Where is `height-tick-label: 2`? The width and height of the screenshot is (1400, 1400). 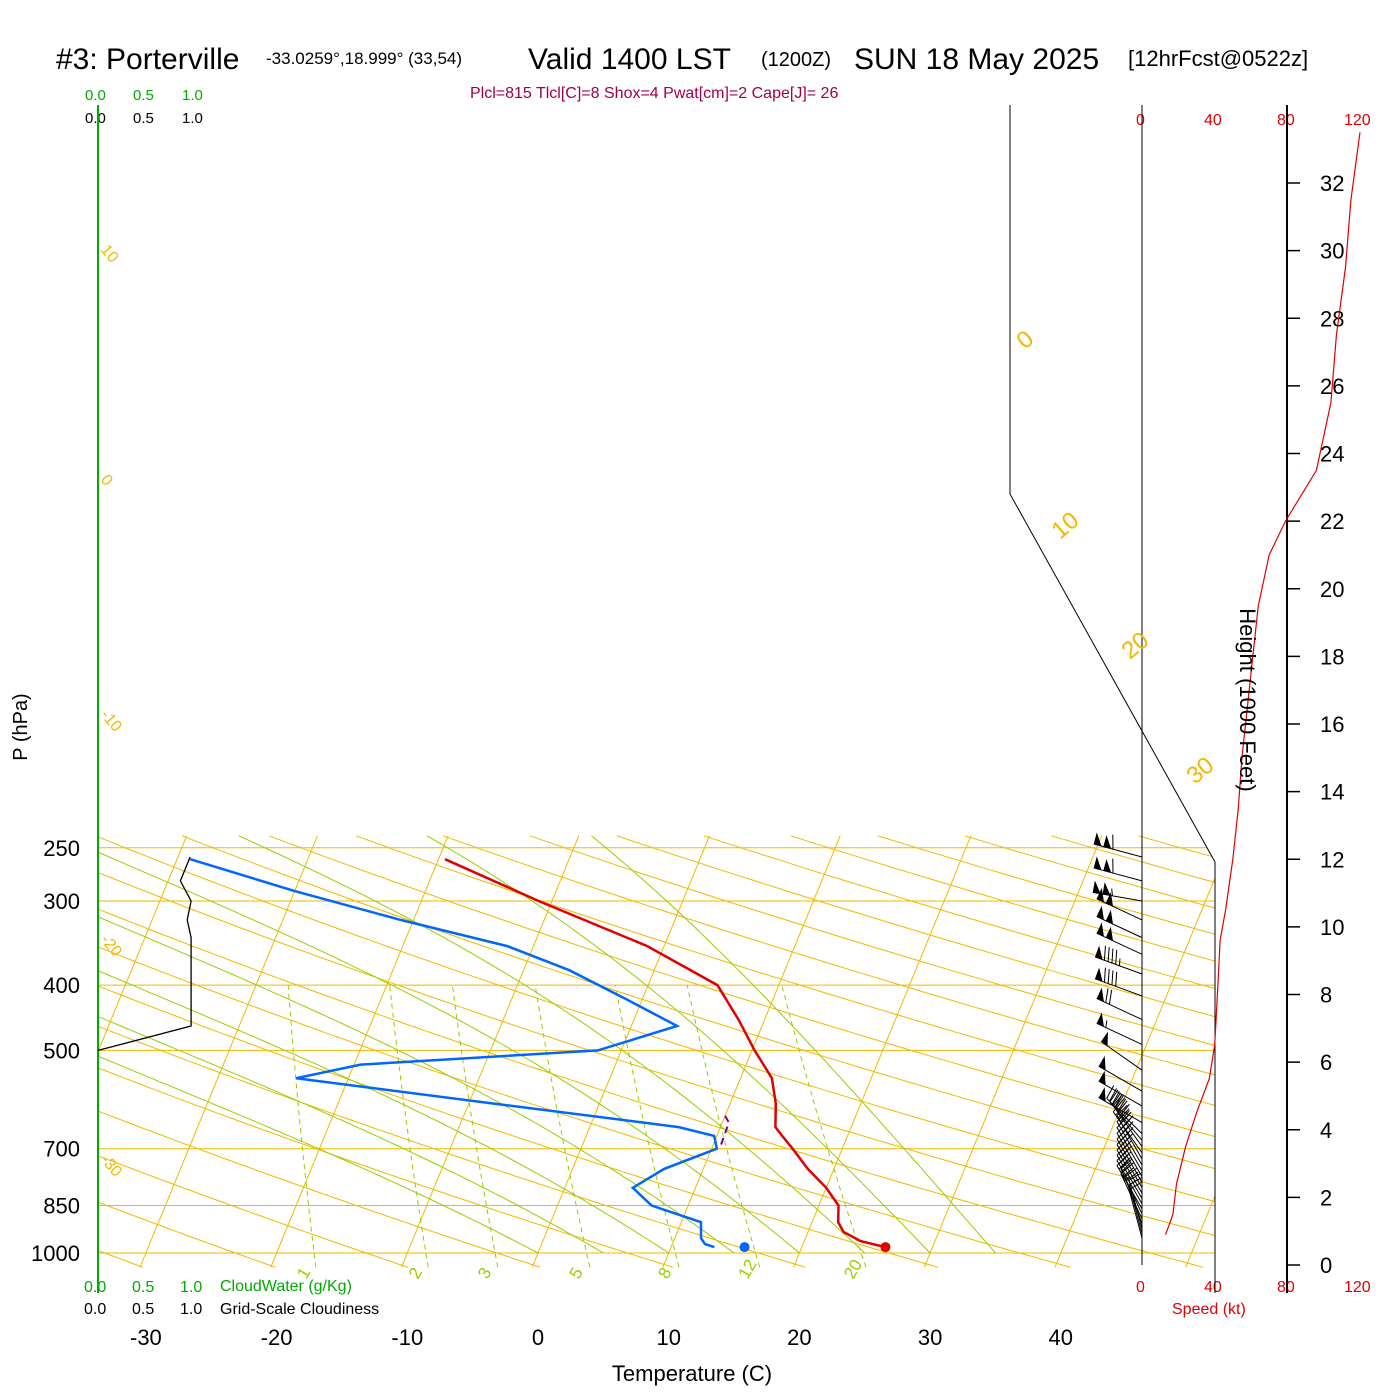
height-tick-label: 2 is located at coordinates (1326, 1197).